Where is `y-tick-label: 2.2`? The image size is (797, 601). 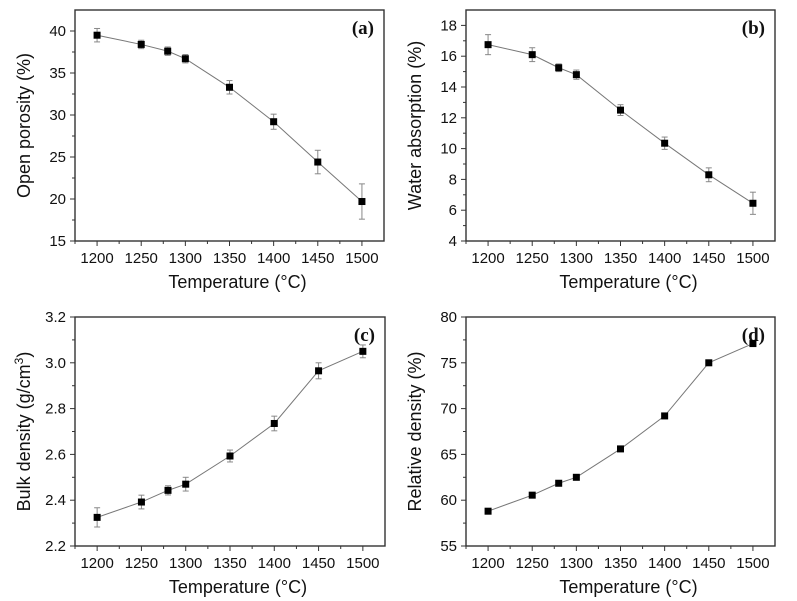
y-tick-label: 2.2 is located at coordinates (55, 546).